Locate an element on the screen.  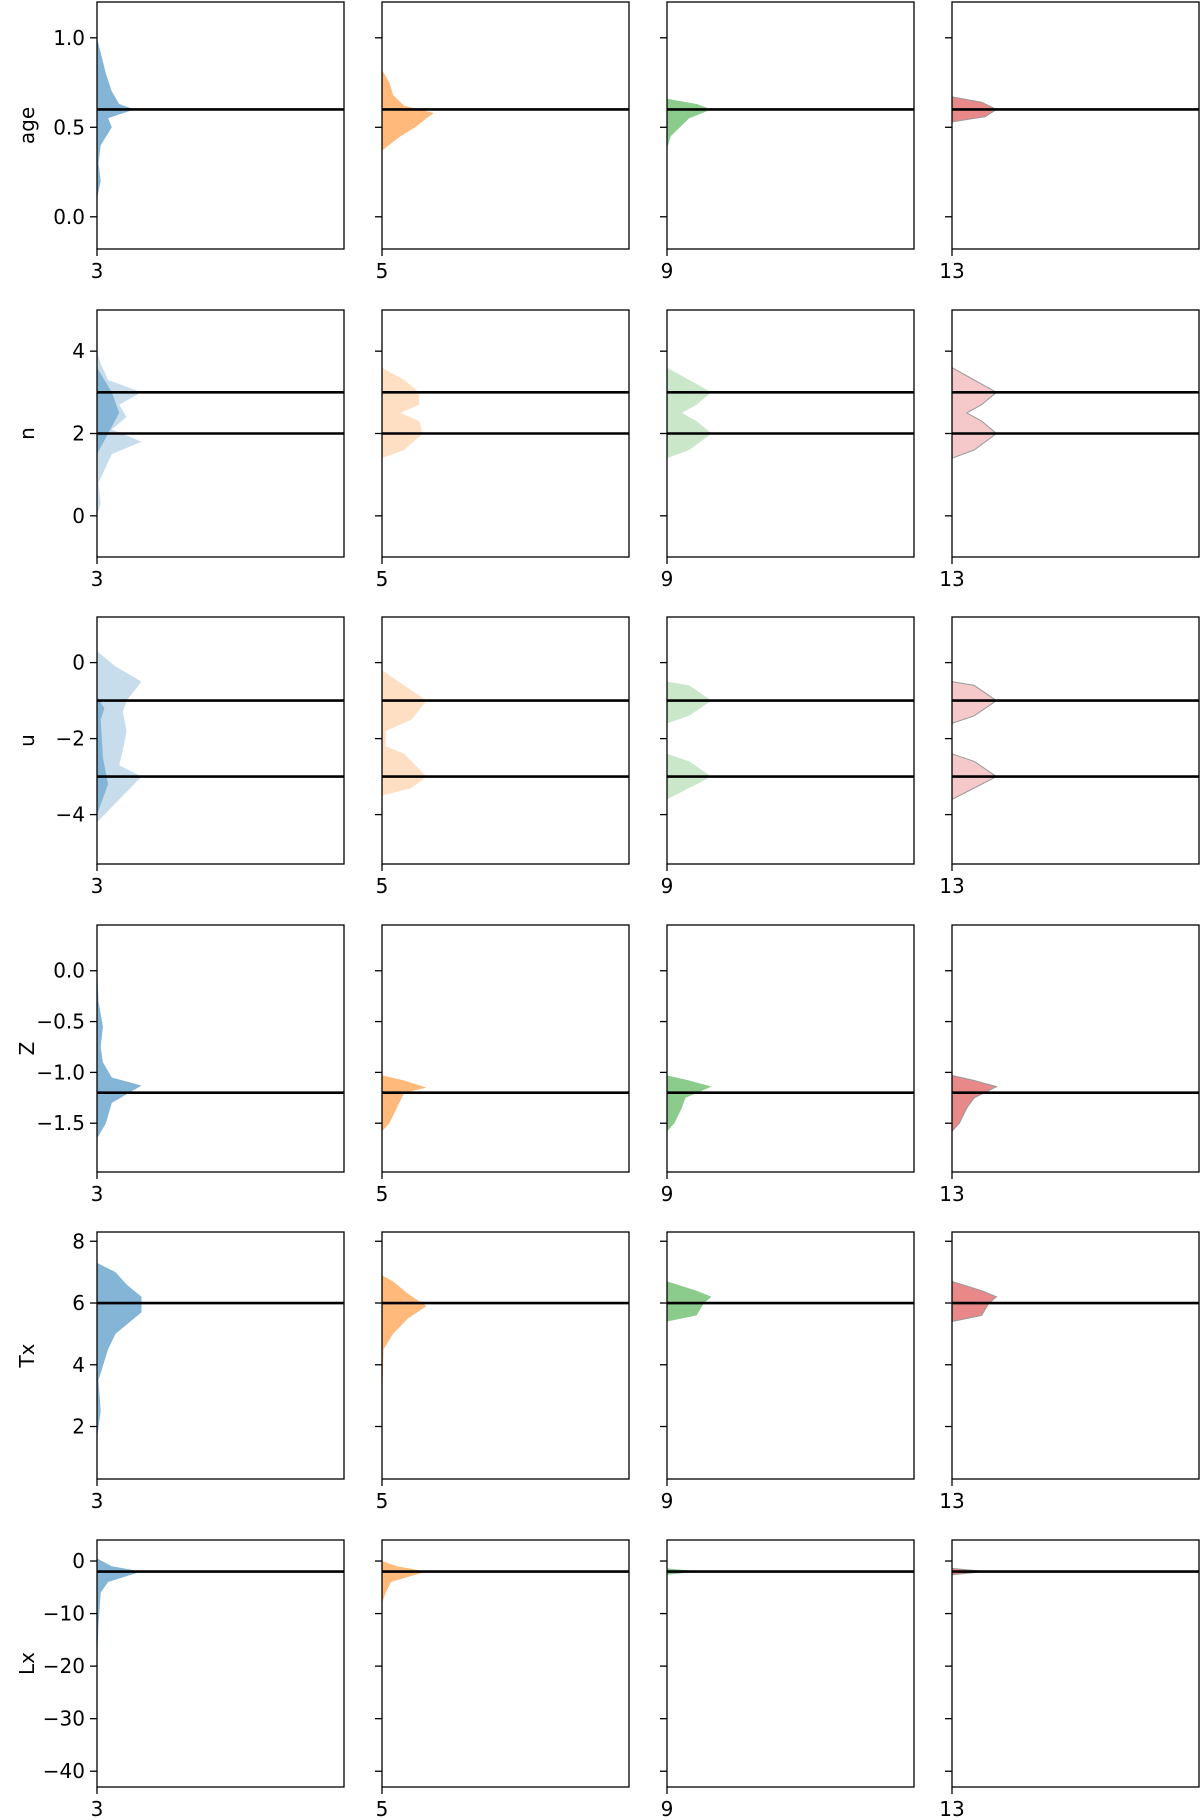
y-tick-label: 6 is located at coordinates (78, 1303).